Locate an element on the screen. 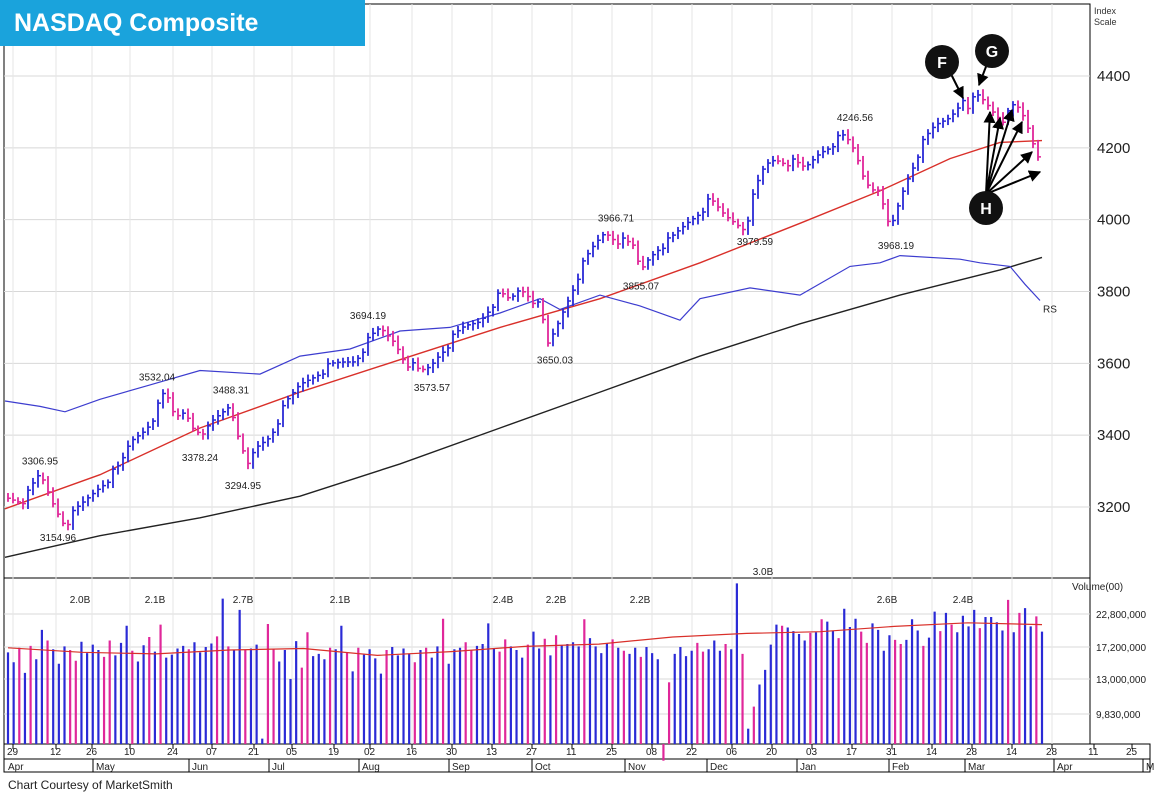 The height and width of the screenshot is (797, 1155). date-tick-label: 08 is located at coordinates (652, 752).